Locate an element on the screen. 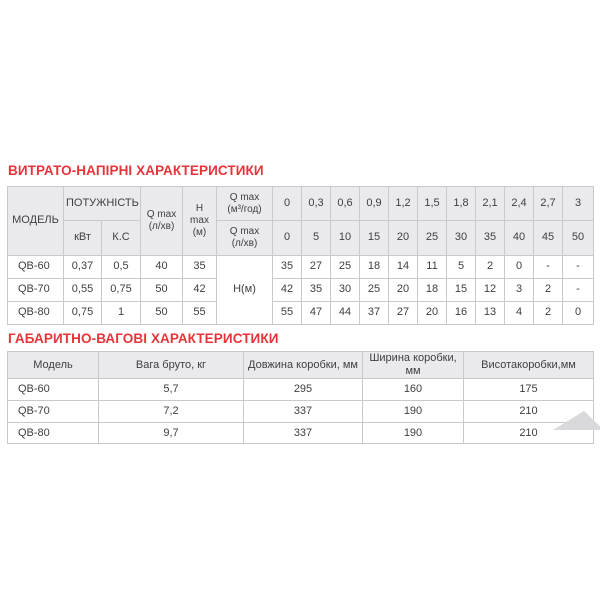  head-value-cell: 4 is located at coordinates (519, 313).